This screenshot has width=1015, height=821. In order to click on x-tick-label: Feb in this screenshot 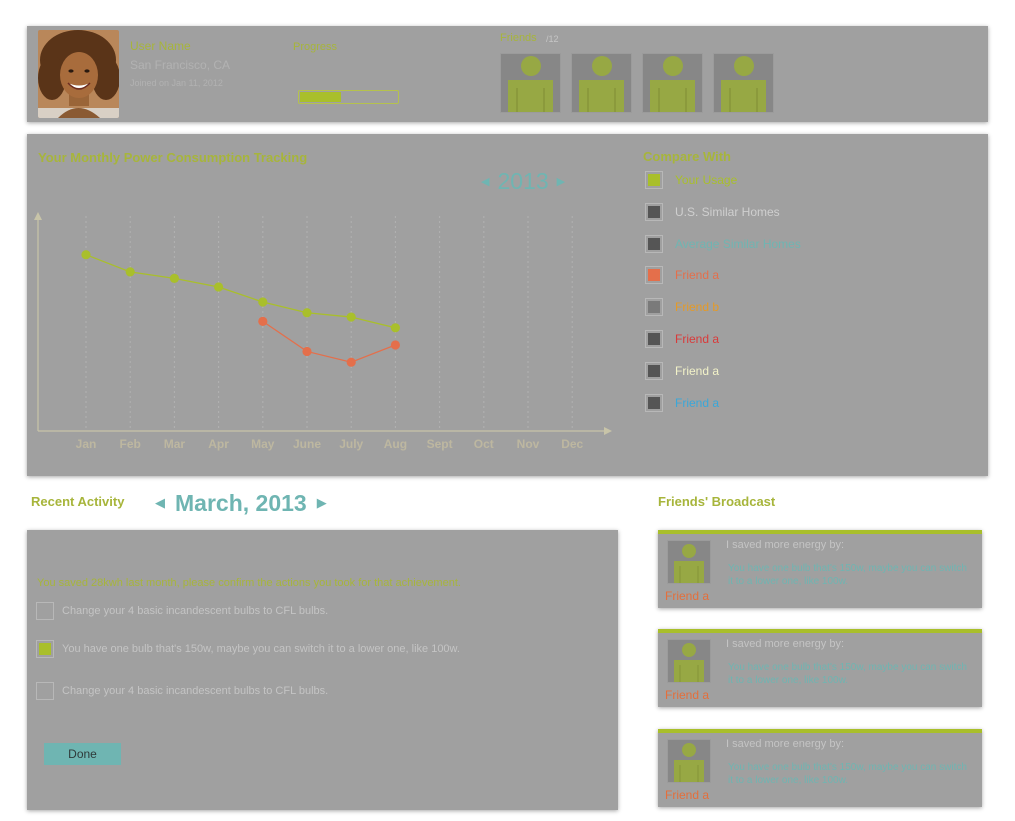, I will do `click(130, 444)`.